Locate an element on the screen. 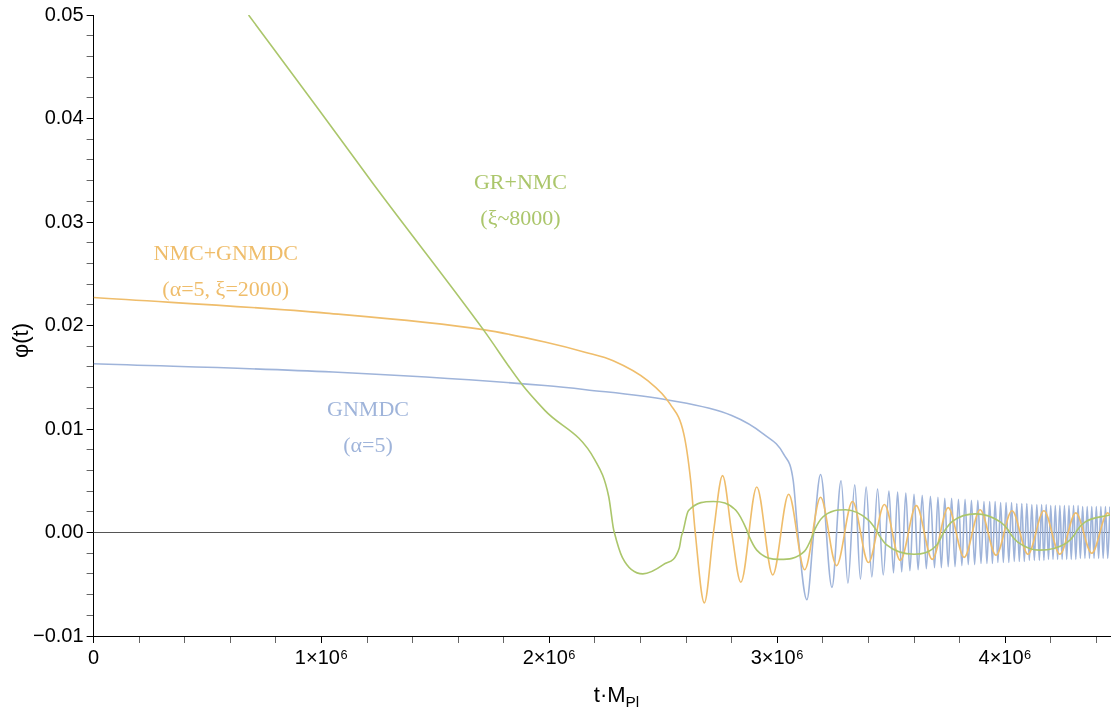 Image resolution: width=1112 pixels, height=713 pixels. x-axis-title: t·M$_{Pl}$ is located at coordinates (616, 696).